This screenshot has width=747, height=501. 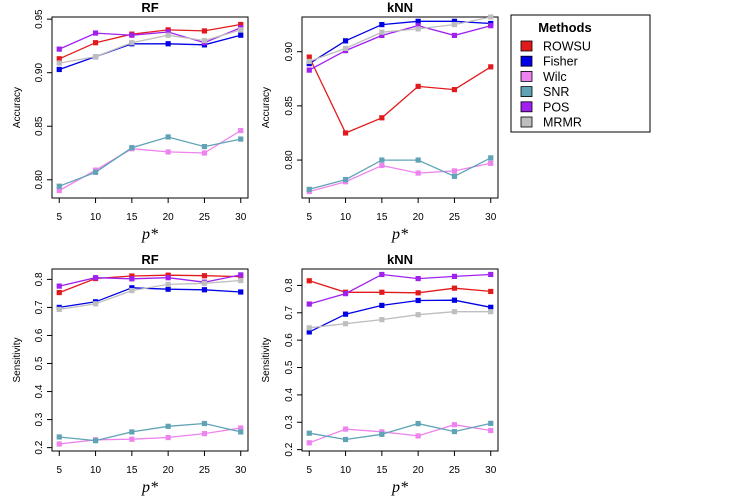 I want to click on x-axis-label: p*, so click(x=399, y=487).